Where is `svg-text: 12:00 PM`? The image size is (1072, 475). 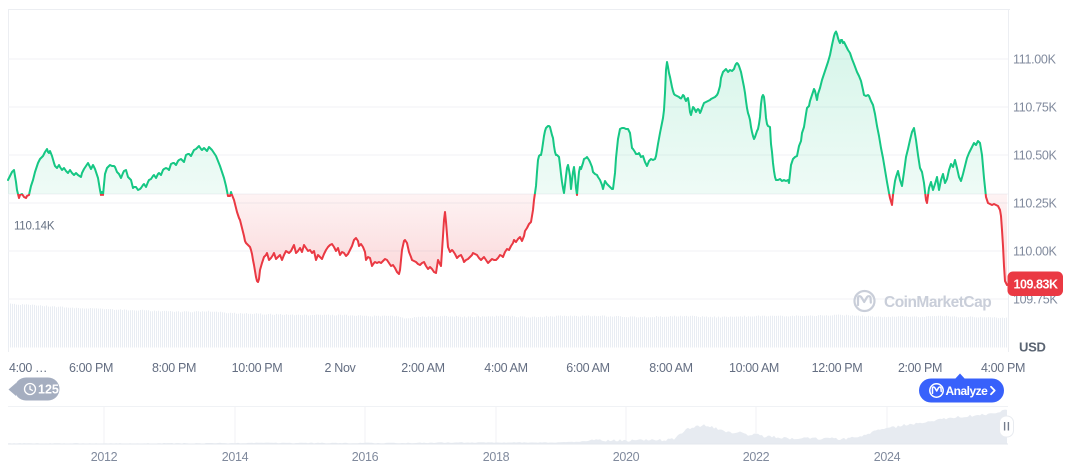 svg-text: 12:00 PM is located at coordinates (837, 368).